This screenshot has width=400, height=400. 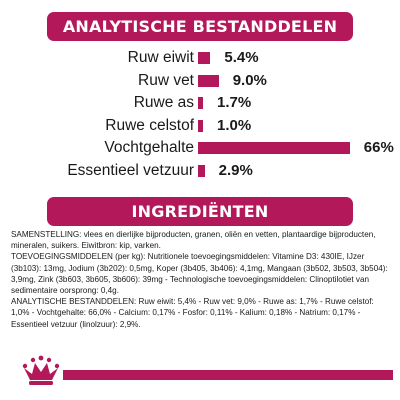 I want to click on nutrient-value: 1.0%, so click(x=234, y=125).